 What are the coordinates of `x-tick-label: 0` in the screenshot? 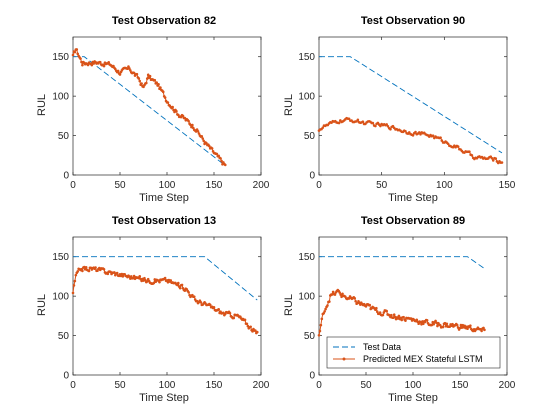 It's located at (319, 385).